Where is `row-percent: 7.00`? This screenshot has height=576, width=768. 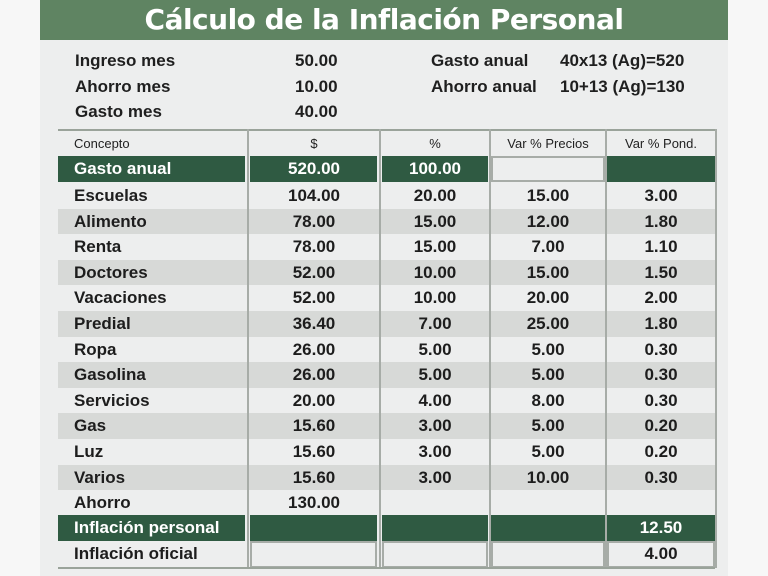 row-percent: 7.00 is located at coordinates (435, 323).